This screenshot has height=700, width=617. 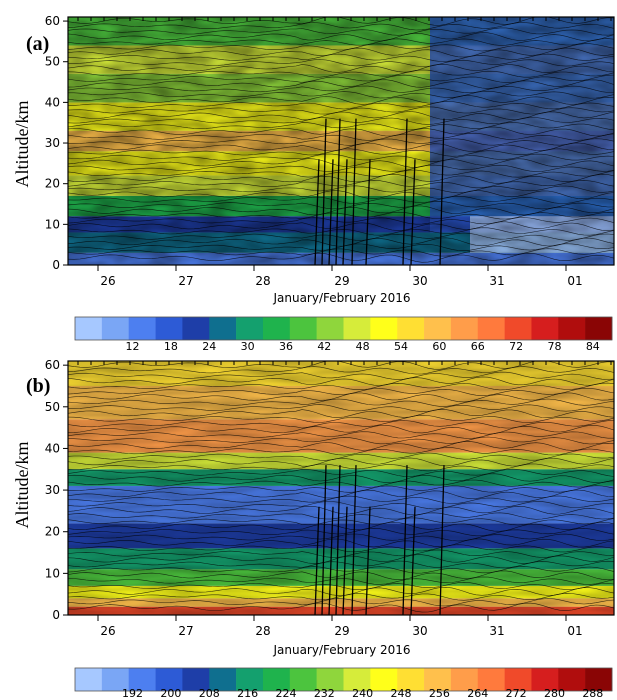 I want to click on x-axis-title-b: January/February 2016, so click(x=341, y=650).